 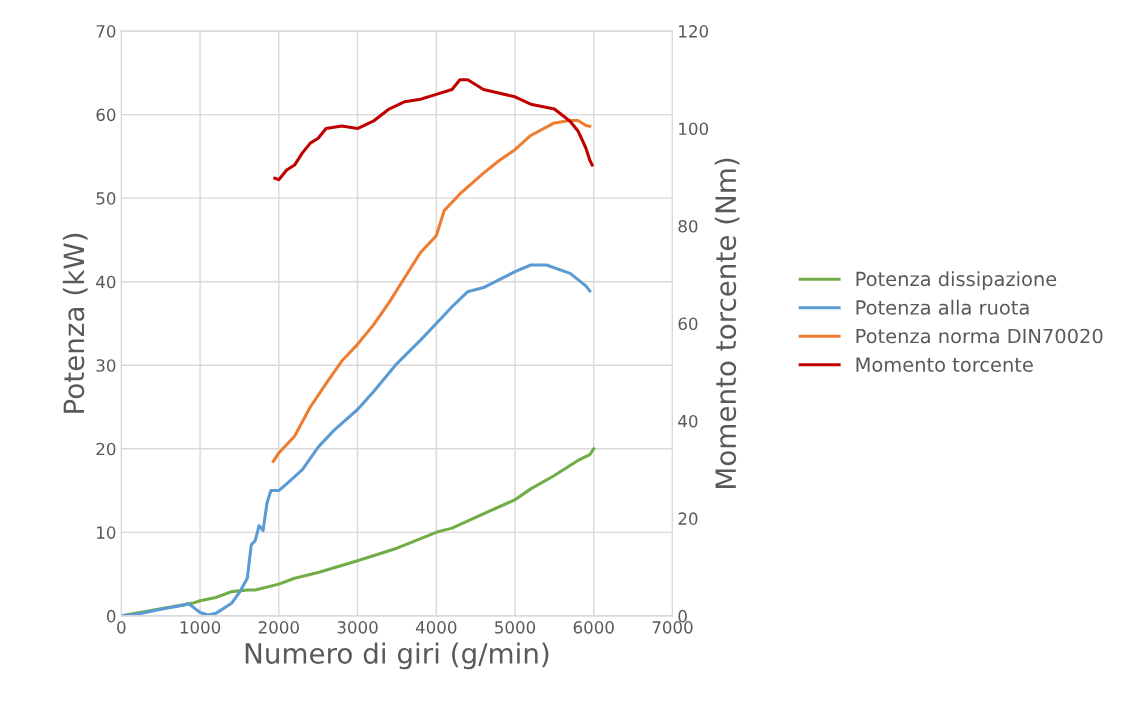 I want to click on x-tick-label: 2000, so click(x=278, y=627).